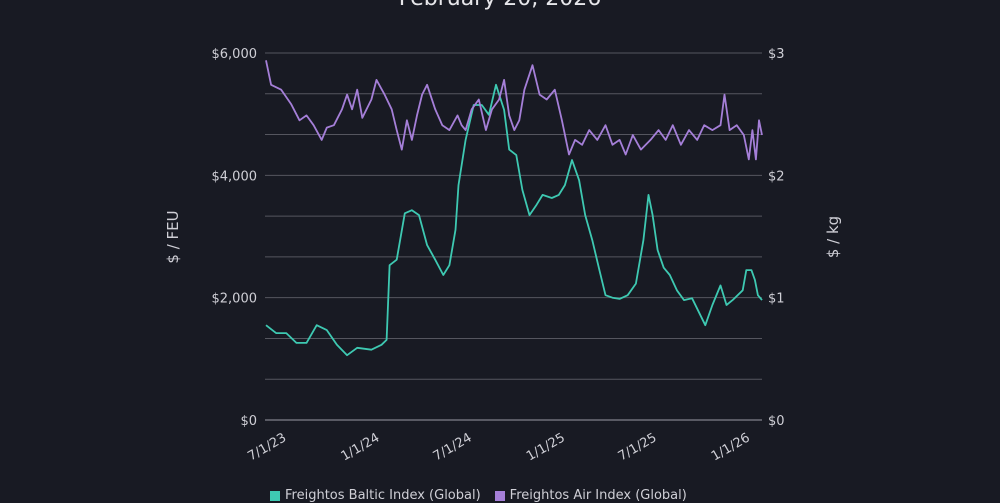 The image size is (1000, 503). Describe the element at coordinates (267, 447) in the screenshot. I see `x-tick-label: 7/1/23` at that location.